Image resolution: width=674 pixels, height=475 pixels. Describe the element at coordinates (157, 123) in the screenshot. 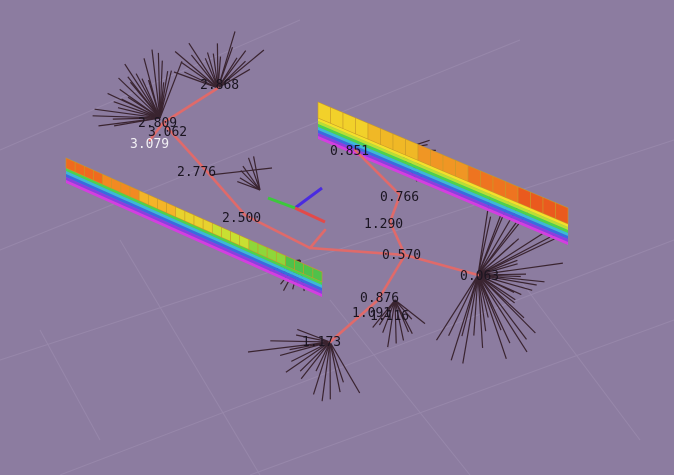

I see `edge-label-2809: 2.809` at that location.